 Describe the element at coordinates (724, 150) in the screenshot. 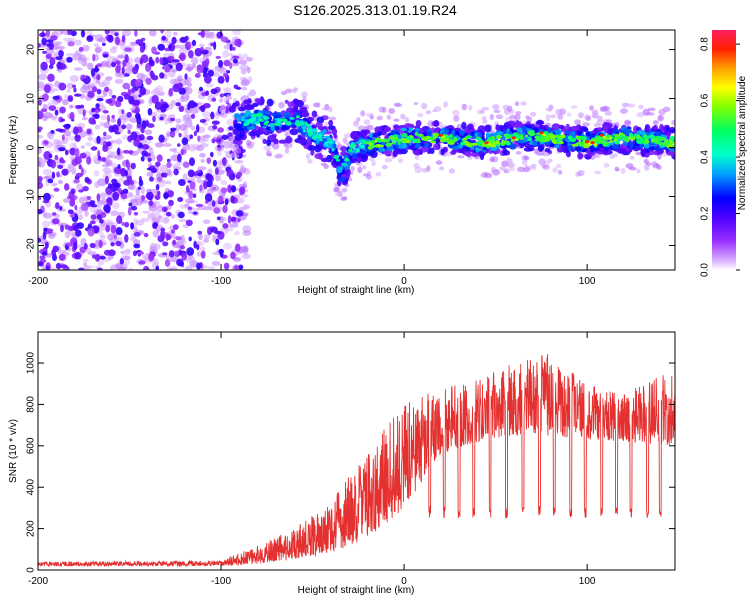

I see `colorbar-gradient` at that location.